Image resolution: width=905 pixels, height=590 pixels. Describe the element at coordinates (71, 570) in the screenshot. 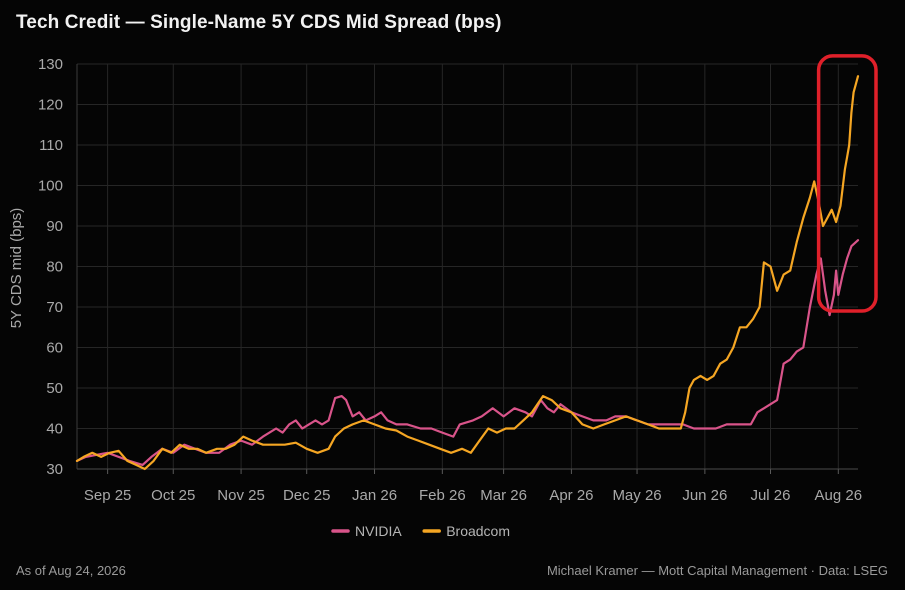

I see `as-of-date: As of Aug 24, 2026` at that location.